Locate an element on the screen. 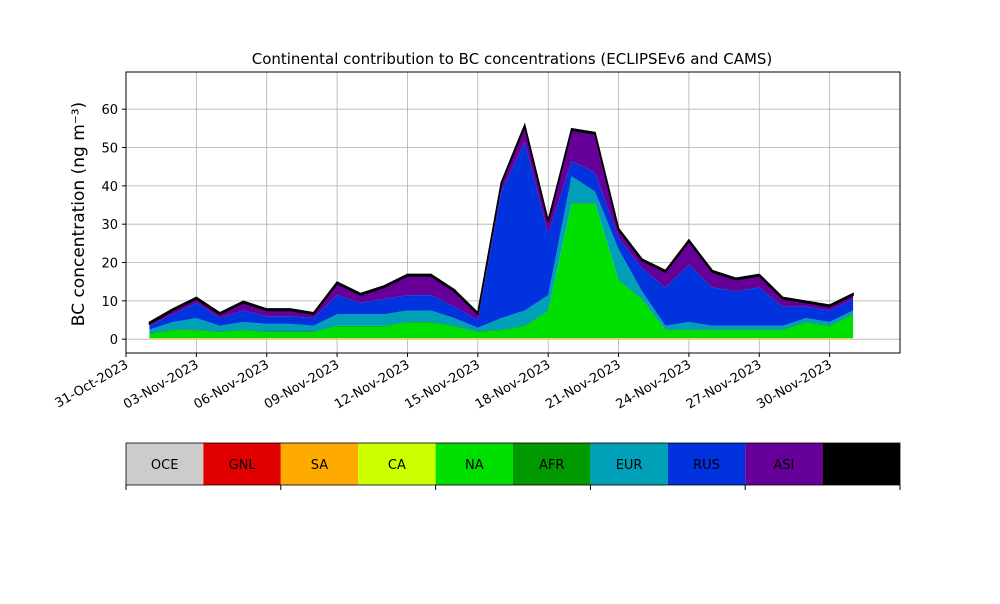 This screenshot has height=604, width=1000. legend-label: GNL is located at coordinates (243, 465).